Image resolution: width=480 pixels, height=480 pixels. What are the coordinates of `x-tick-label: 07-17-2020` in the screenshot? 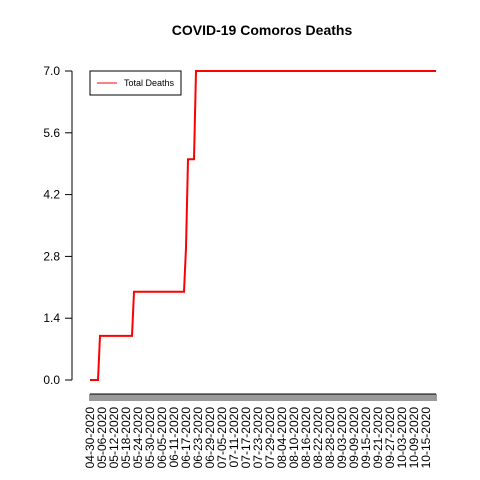 It's located at (246, 438).